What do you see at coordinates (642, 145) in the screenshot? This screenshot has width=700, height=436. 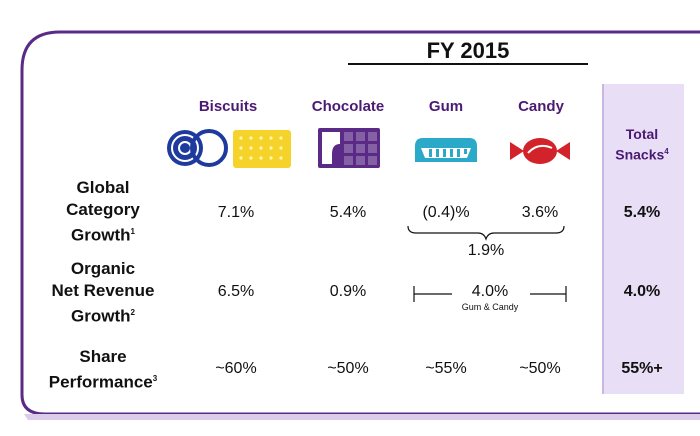 I see `total-header: Total Snacks4` at bounding box center [642, 145].